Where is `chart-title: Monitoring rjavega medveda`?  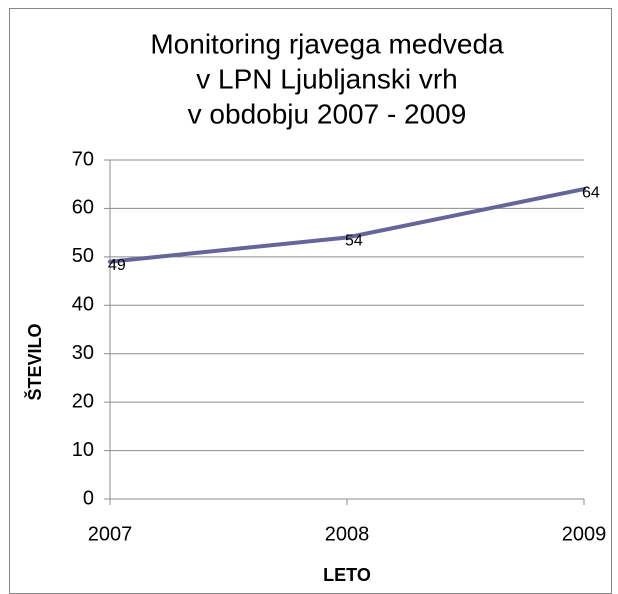
chart-title: Monitoring rjavega medveda is located at coordinates (327, 43).